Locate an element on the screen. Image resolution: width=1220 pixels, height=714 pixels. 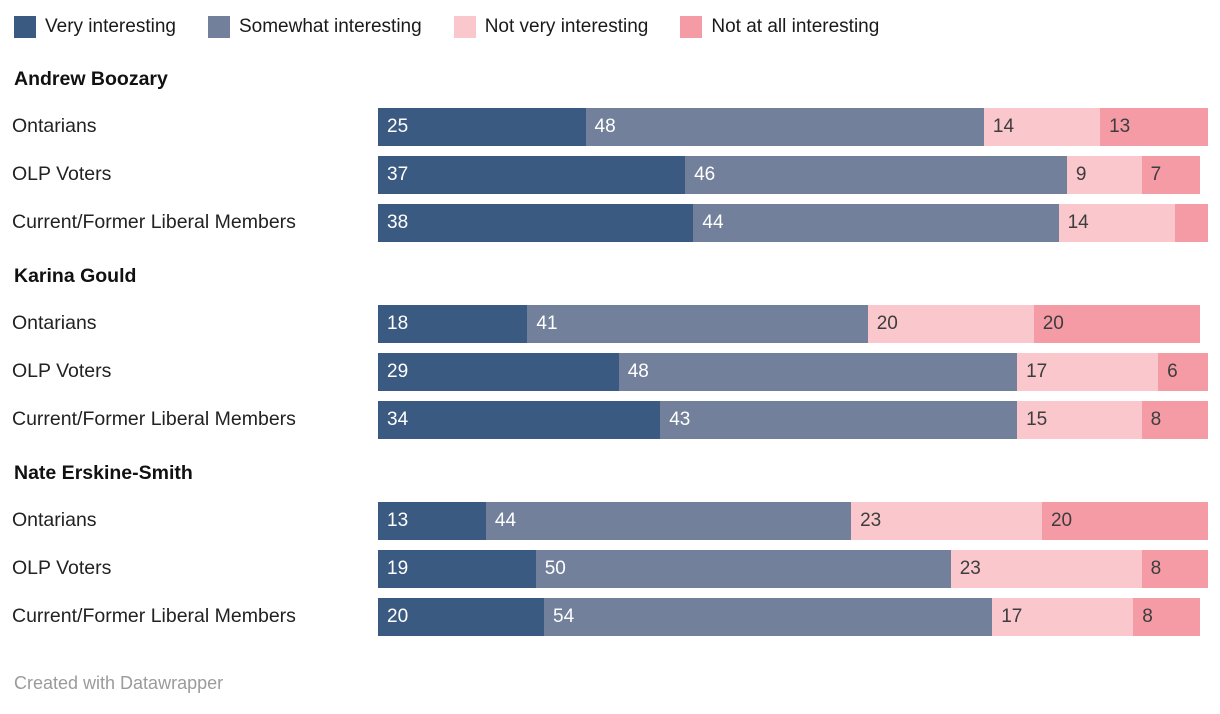
stacked-bar: 18 41 20 20 is located at coordinates (793, 324).